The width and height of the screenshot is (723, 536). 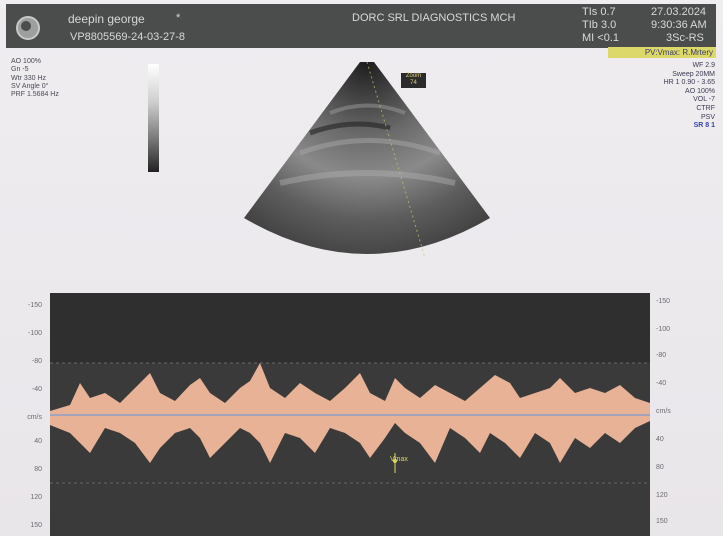 I want to click on zoom-tag-value: 74, so click(x=413, y=83).